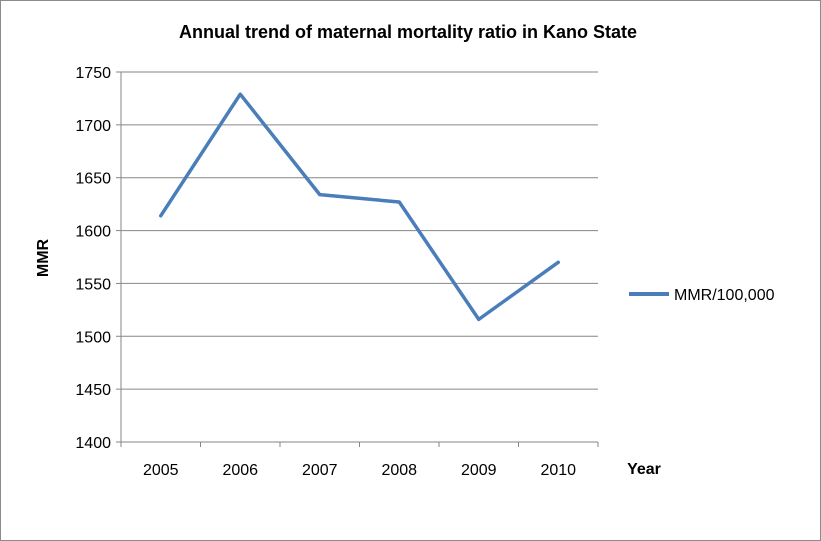 Image resolution: width=821 pixels, height=541 pixels. What do you see at coordinates (93, 126) in the screenshot?
I see `y-tick-label: 1700` at bounding box center [93, 126].